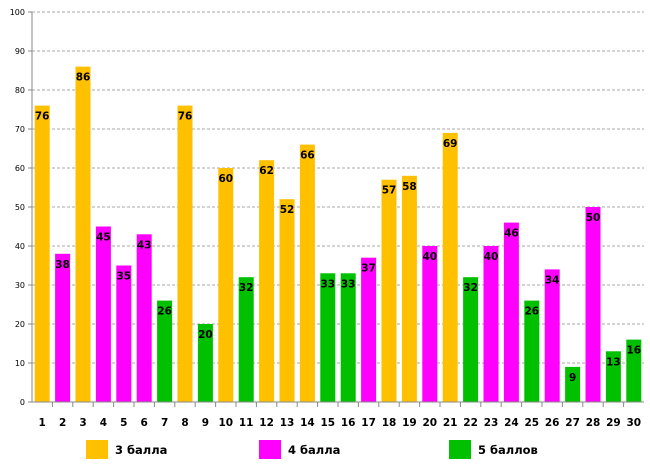  What do you see at coordinates (184, 423) in the screenshot?
I see `x-tick-label: 8` at bounding box center [184, 423].